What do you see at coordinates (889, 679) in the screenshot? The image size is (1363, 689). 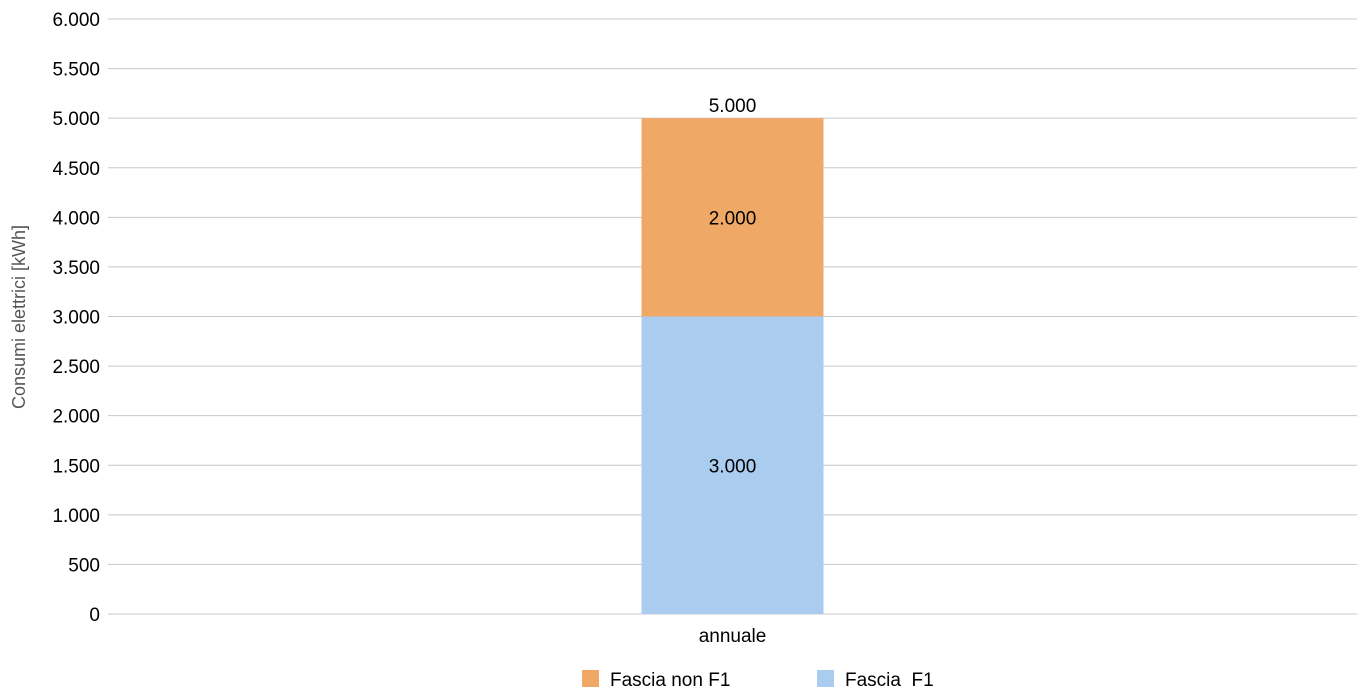 I see `legend-label-fascia-f1: Fascia F1` at bounding box center [889, 679].